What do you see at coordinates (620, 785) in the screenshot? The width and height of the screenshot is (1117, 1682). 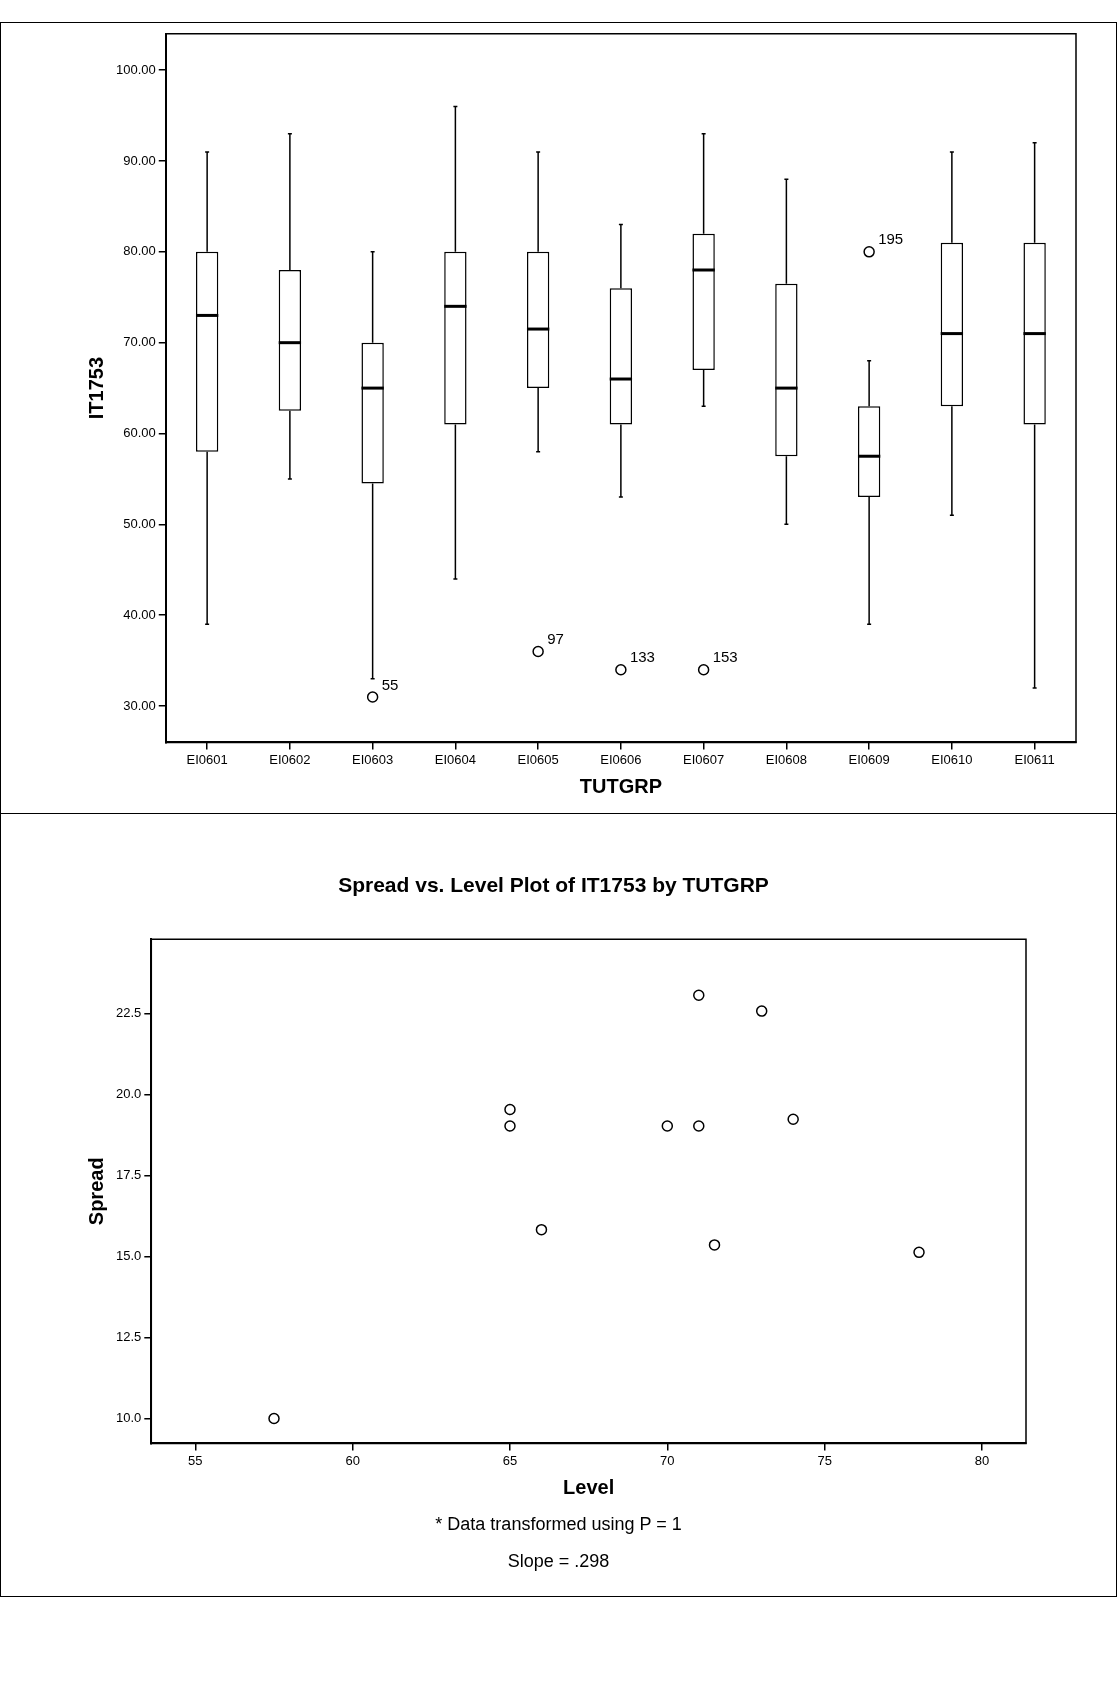 I see `x-axis-title: TUTGRP` at bounding box center [620, 785].